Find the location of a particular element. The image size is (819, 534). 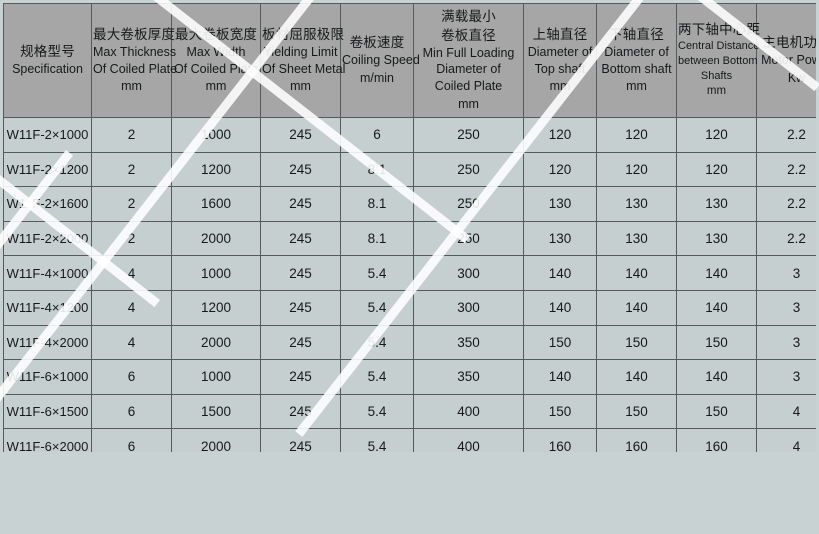

header-label-cn: 板材屈服极限 is located at coordinates (303, 34).